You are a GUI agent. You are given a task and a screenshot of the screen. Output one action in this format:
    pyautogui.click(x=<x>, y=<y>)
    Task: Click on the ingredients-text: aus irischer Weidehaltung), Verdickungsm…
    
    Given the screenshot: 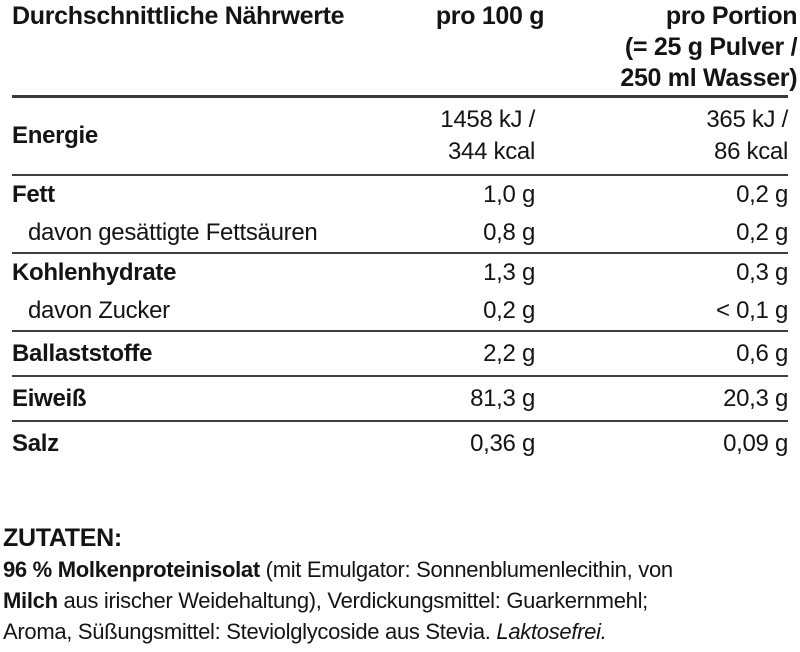 What is the action you would take?
    pyautogui.click(x=353, y=600)
    